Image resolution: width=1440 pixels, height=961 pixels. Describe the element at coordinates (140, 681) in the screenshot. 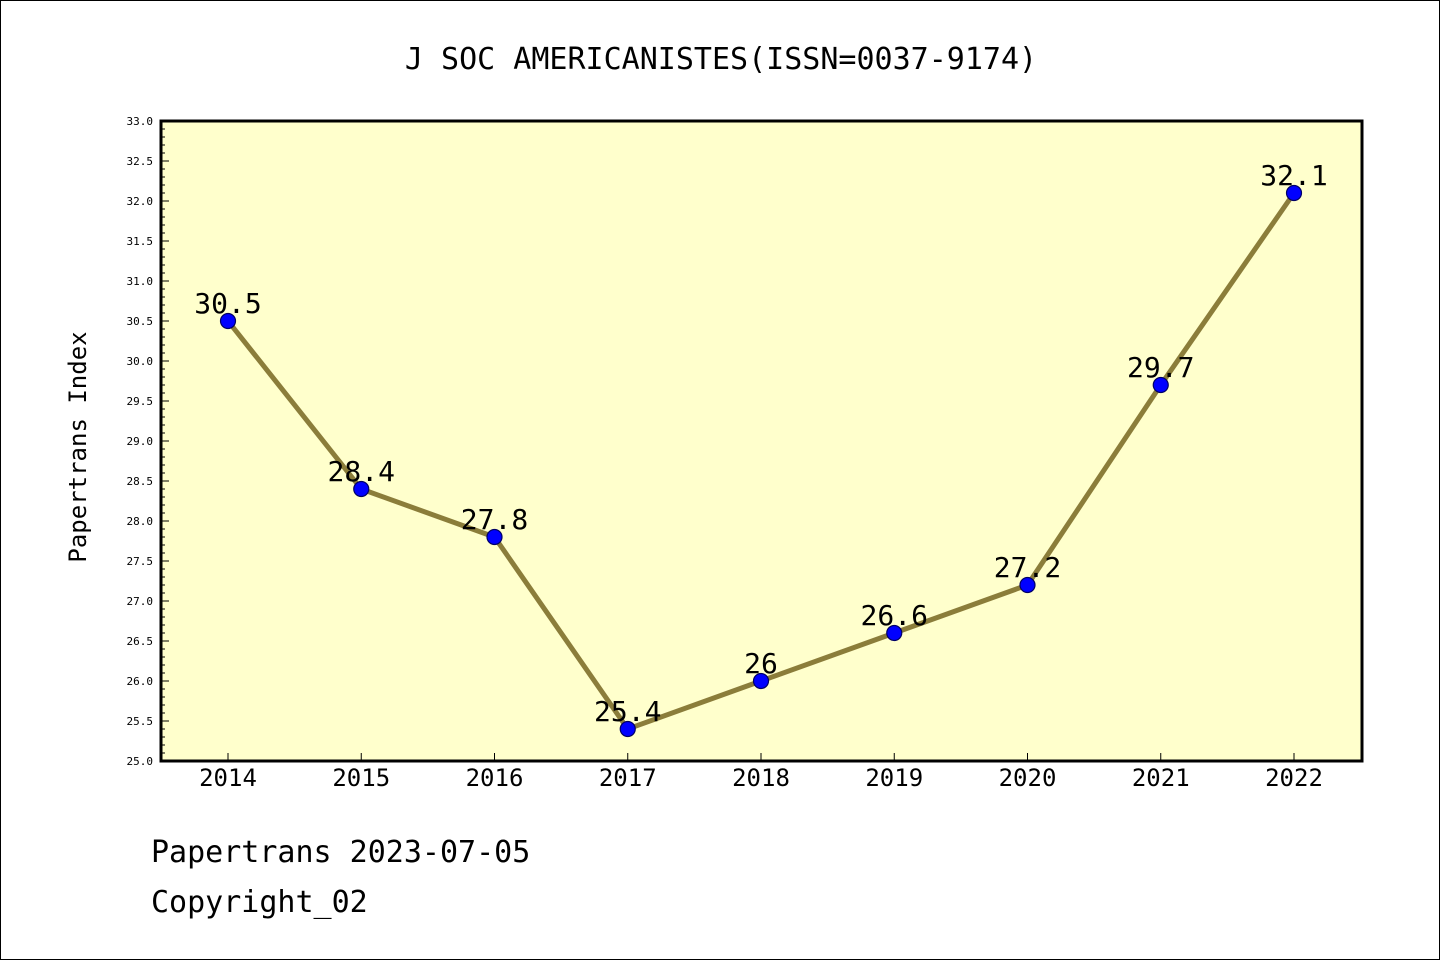

I see `y-tick-label: 26.0` at that location.